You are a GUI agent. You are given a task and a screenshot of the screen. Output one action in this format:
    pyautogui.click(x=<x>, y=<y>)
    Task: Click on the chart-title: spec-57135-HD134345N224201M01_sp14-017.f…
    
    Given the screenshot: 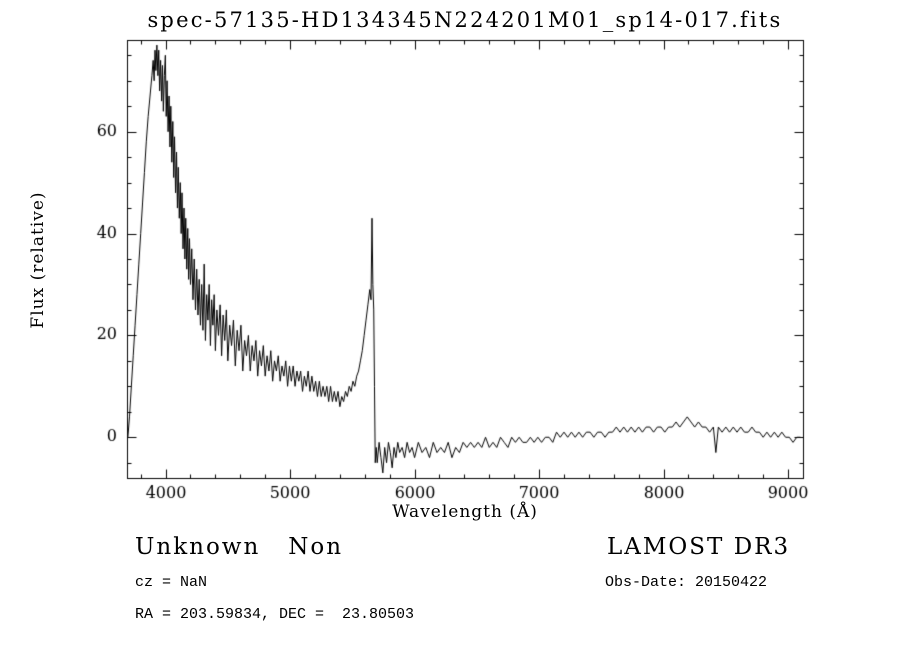 What is the action you would take?
    pyautogui.click(x=465, y=20)
    